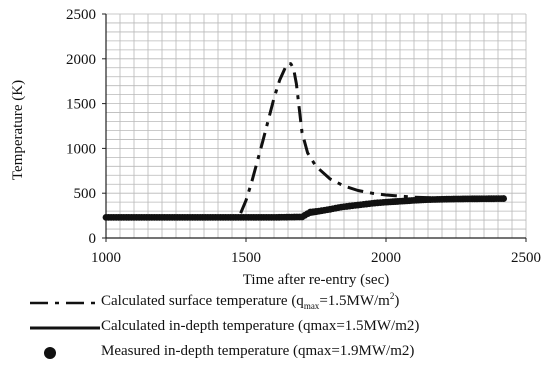 The width and height of the screenshot is (549, 369). Describe the element at coordinates (246, 258) in the screenshot. I see `x-tick-label: 1500` at that location.